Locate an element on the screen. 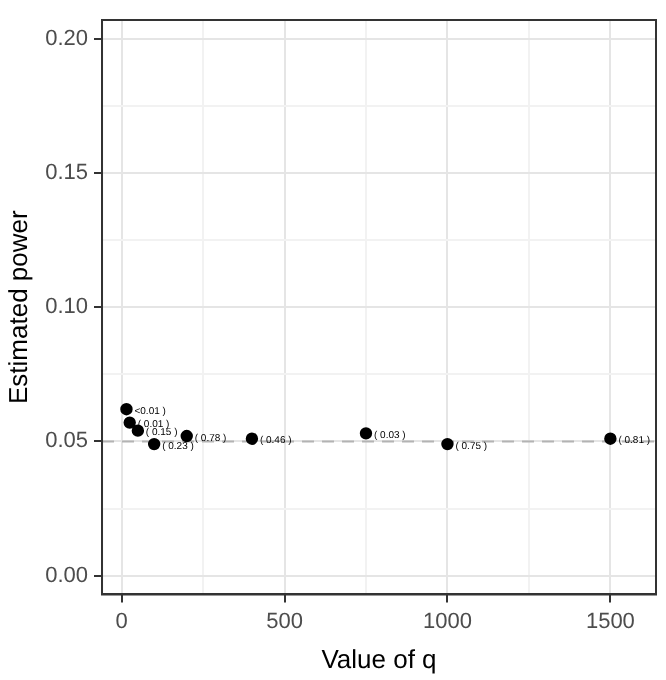 The height and width of the screenshot is (680, 666). y-tick-label: 0.05 is located at coordinates (67, 441).